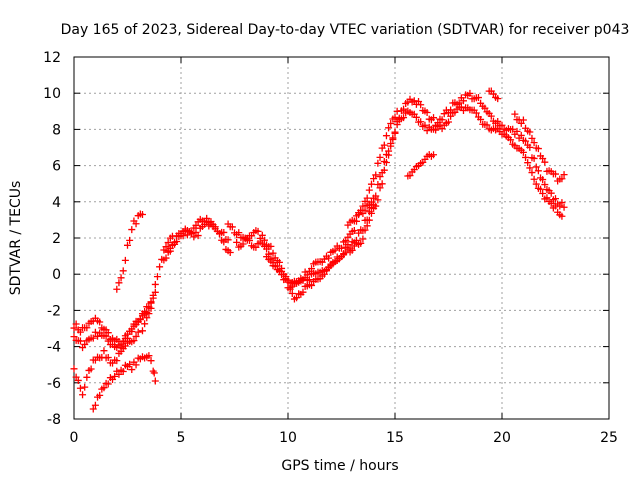 The image size is (640, 480). I want to click on y-tick-label: 4, so click(56, 203).